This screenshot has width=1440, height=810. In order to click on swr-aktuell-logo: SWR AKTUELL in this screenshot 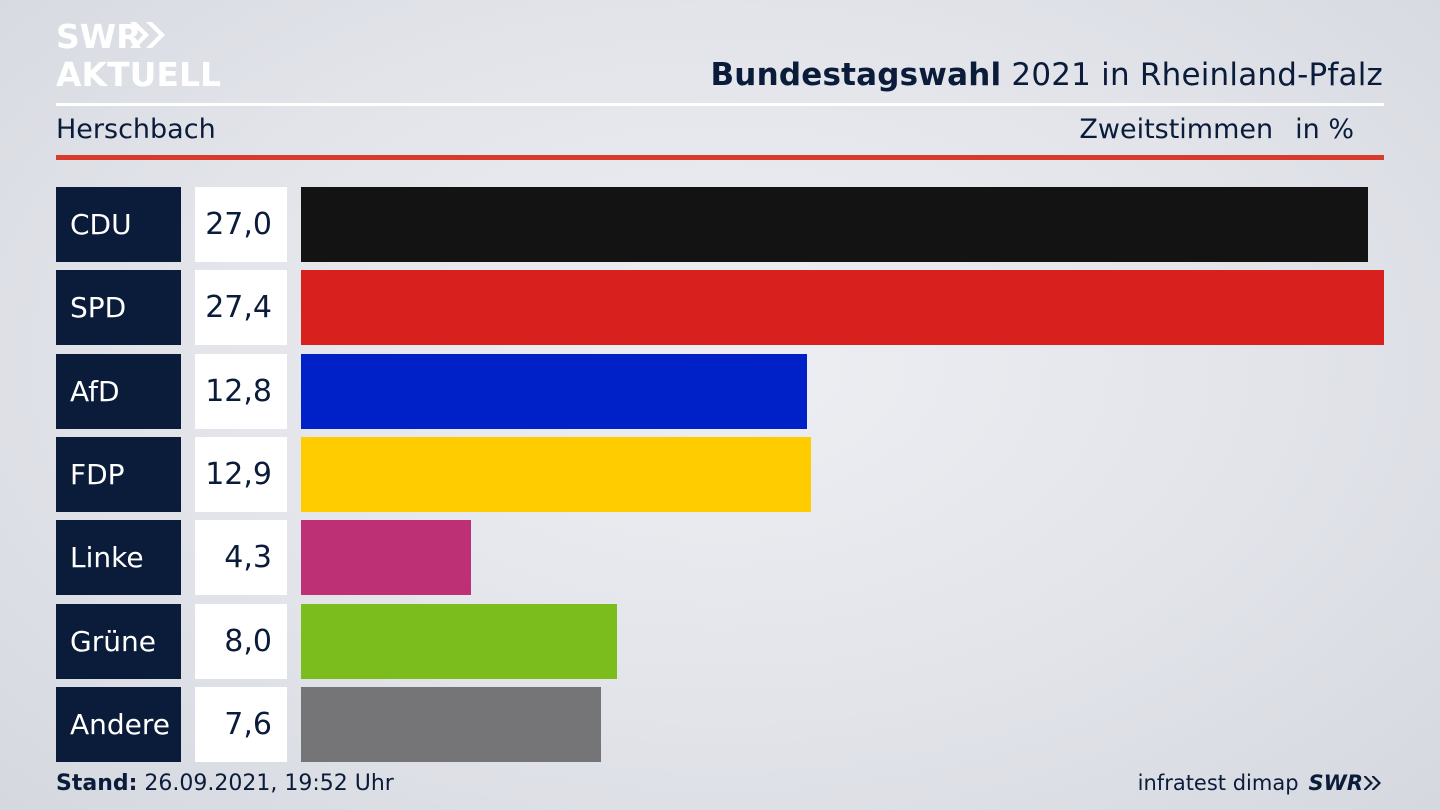, I will do `click(141, 53)`.